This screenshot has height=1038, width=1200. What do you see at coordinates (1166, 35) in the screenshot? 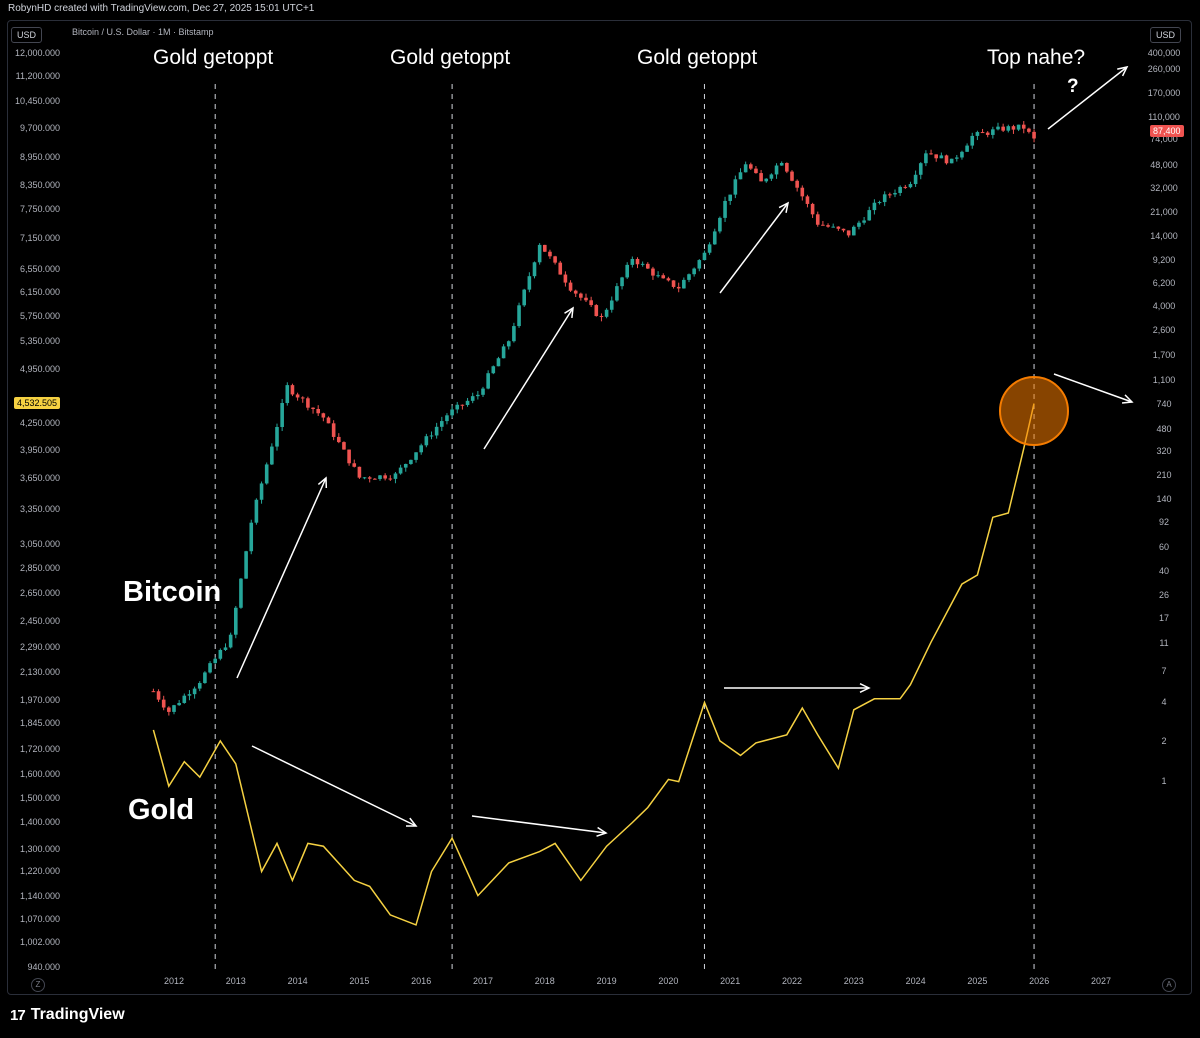
I see `right-currency-button: USD` at bounding box center [1166, 35].